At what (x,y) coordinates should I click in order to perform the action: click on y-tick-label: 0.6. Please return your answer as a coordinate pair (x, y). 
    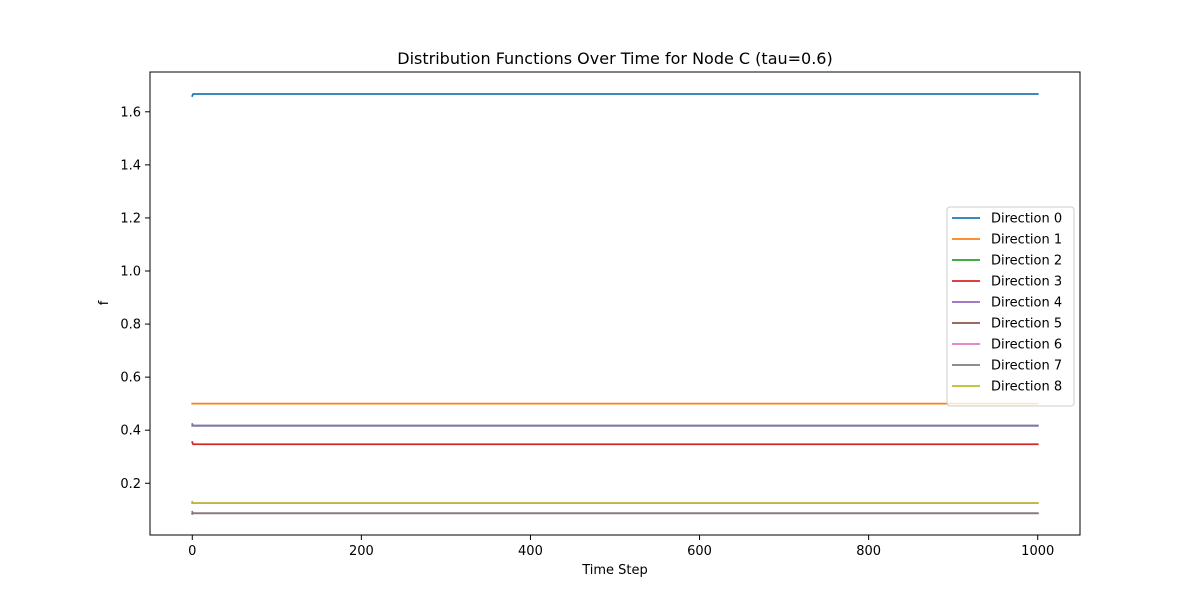
    Looking at the image, I should click on (130, 378).